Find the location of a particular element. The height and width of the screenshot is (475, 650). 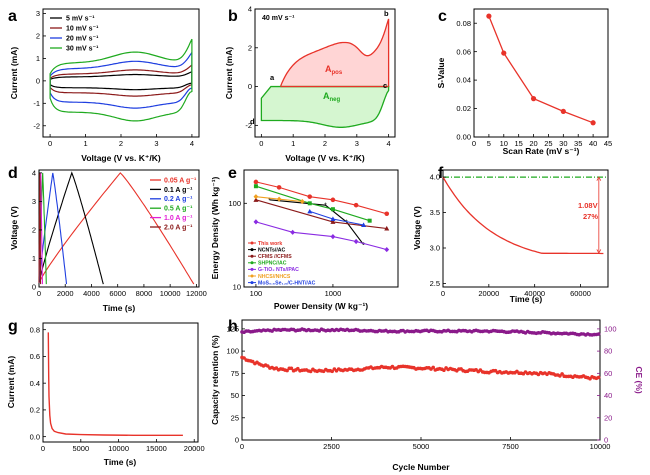

h-ytick2: 40 is located at coordinates (608, 395).